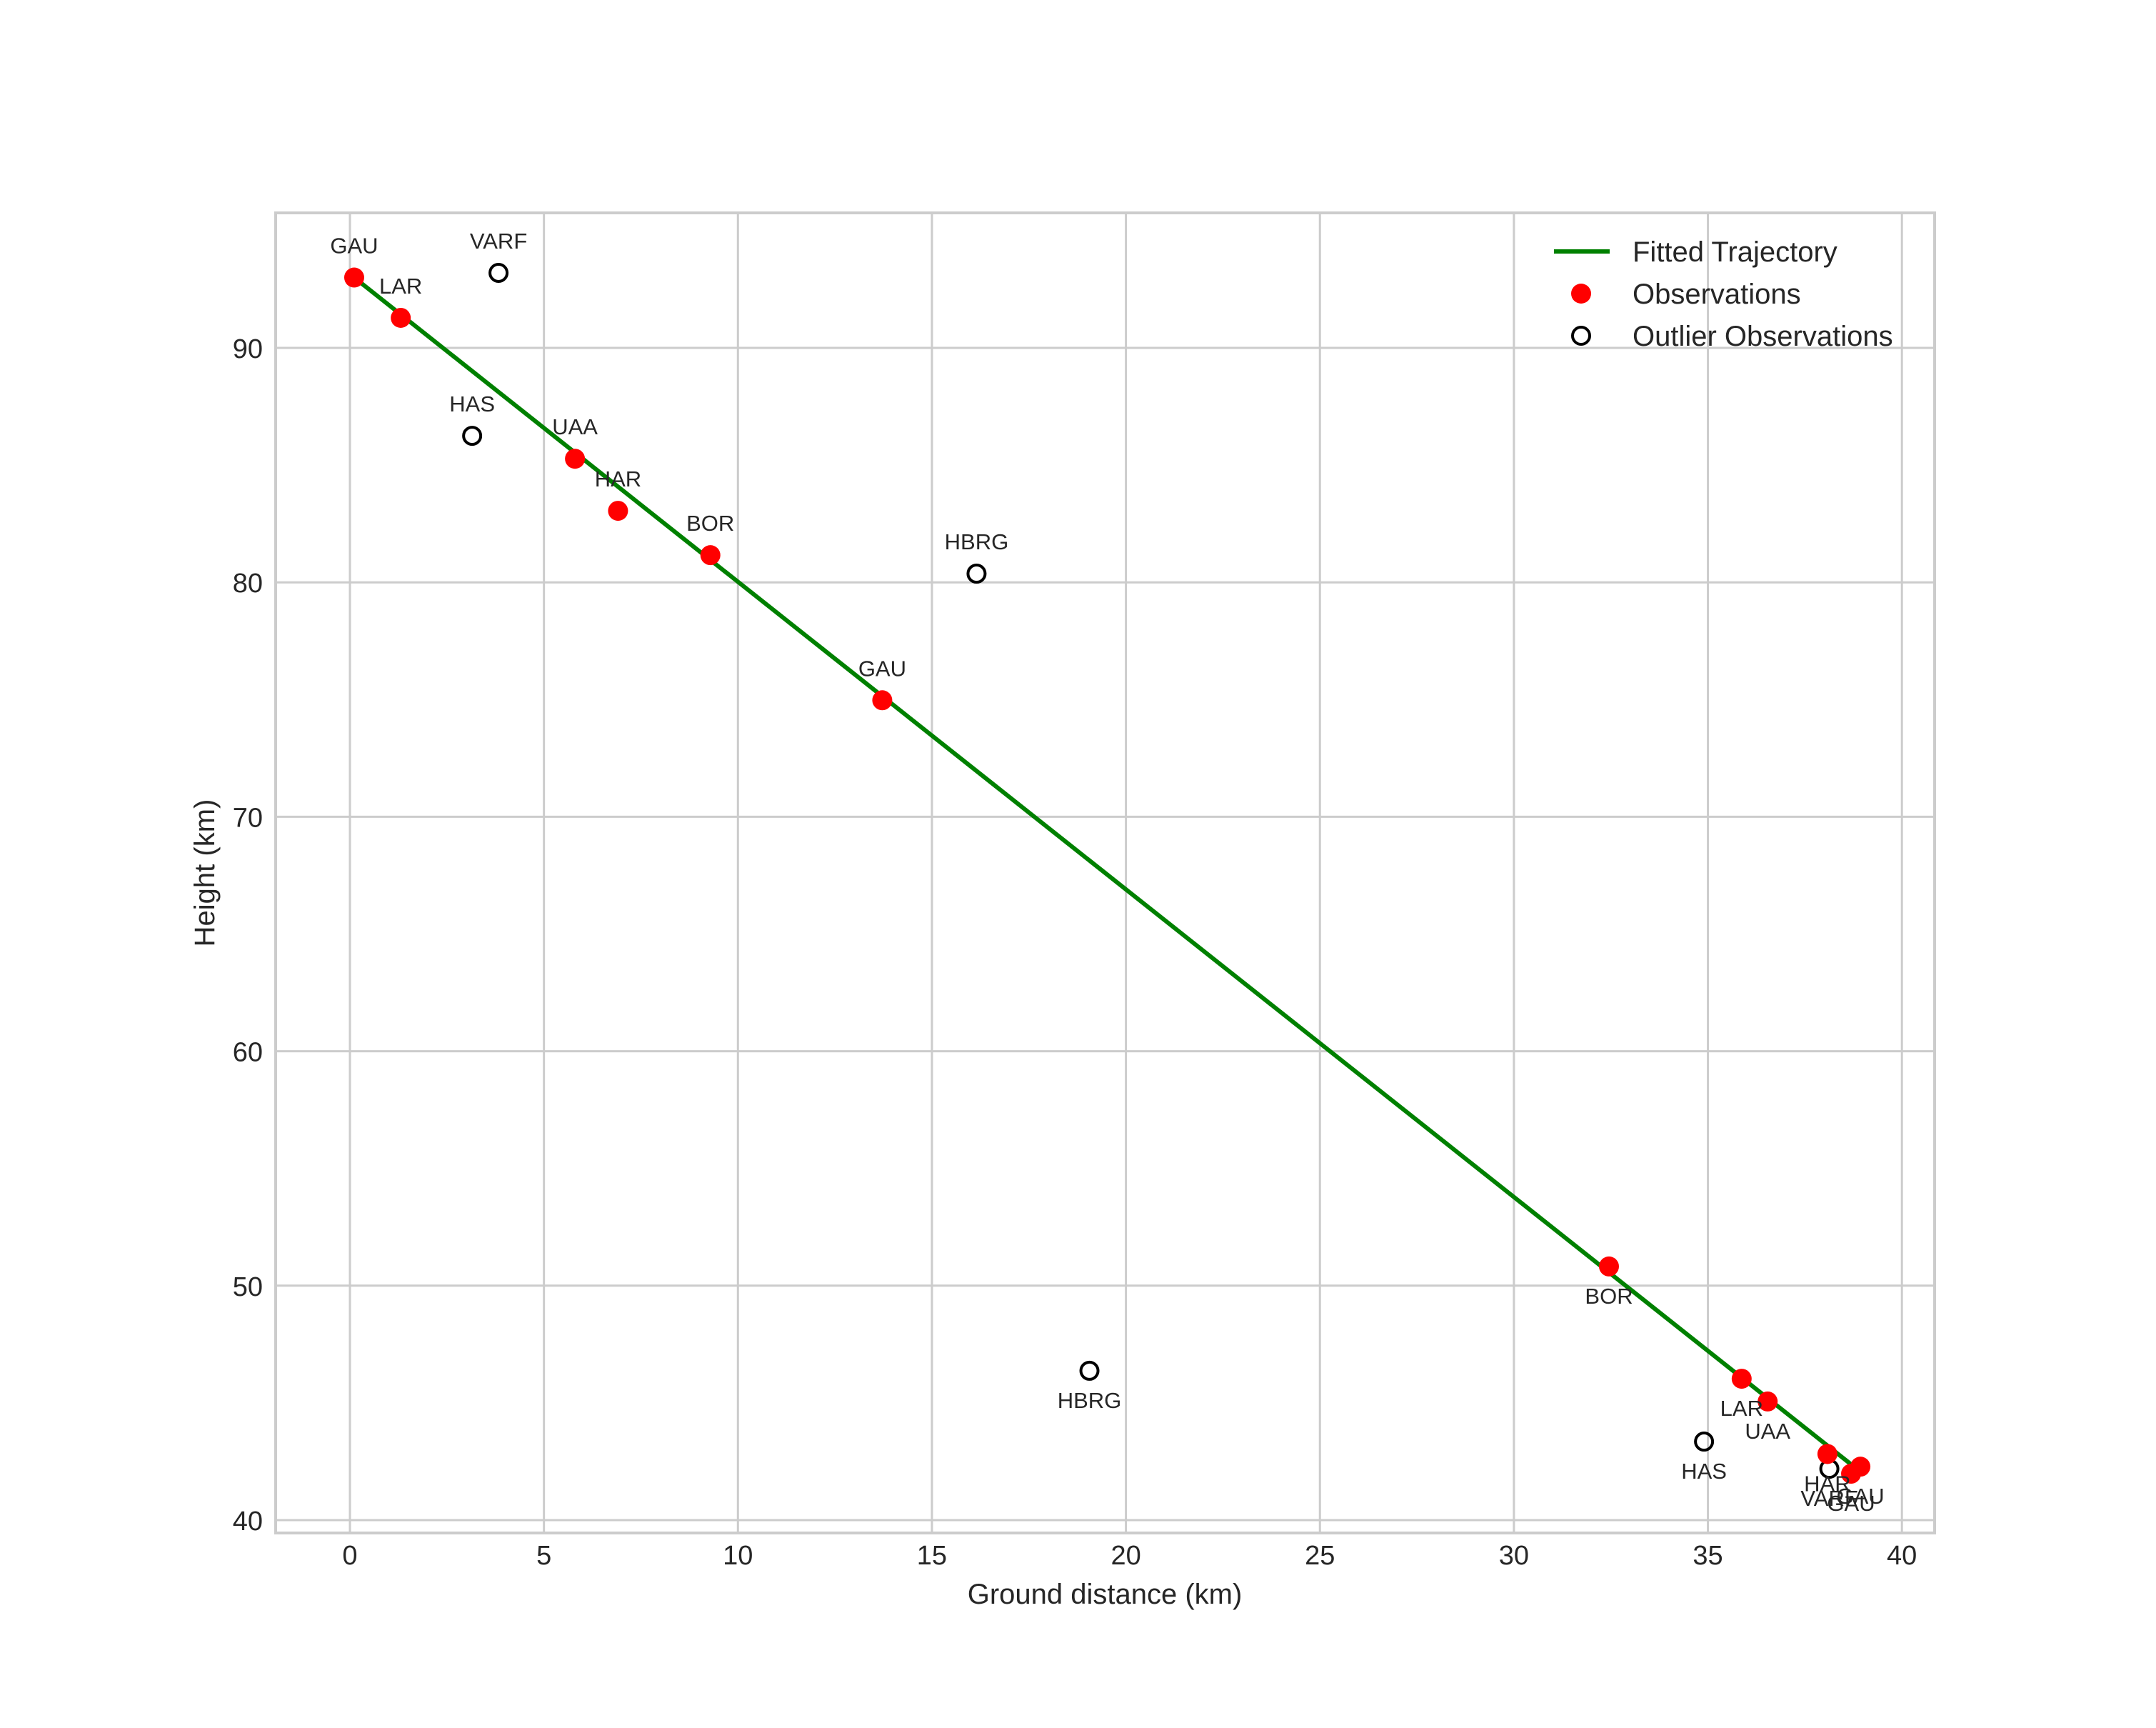 The width and height of the screenshot is (2156, 1728). I want to click on x-axis-ticks: 0 5 10 15 20 25 30 35 40, so click(1129, 1556).